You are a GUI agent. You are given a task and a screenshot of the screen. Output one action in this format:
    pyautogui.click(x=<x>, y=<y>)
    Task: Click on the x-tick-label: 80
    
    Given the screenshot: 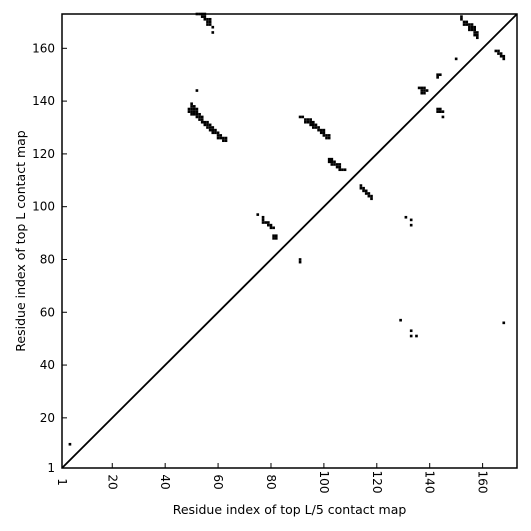 What is the action you would take?
    pyautogui.click(x=271, y=481)
    